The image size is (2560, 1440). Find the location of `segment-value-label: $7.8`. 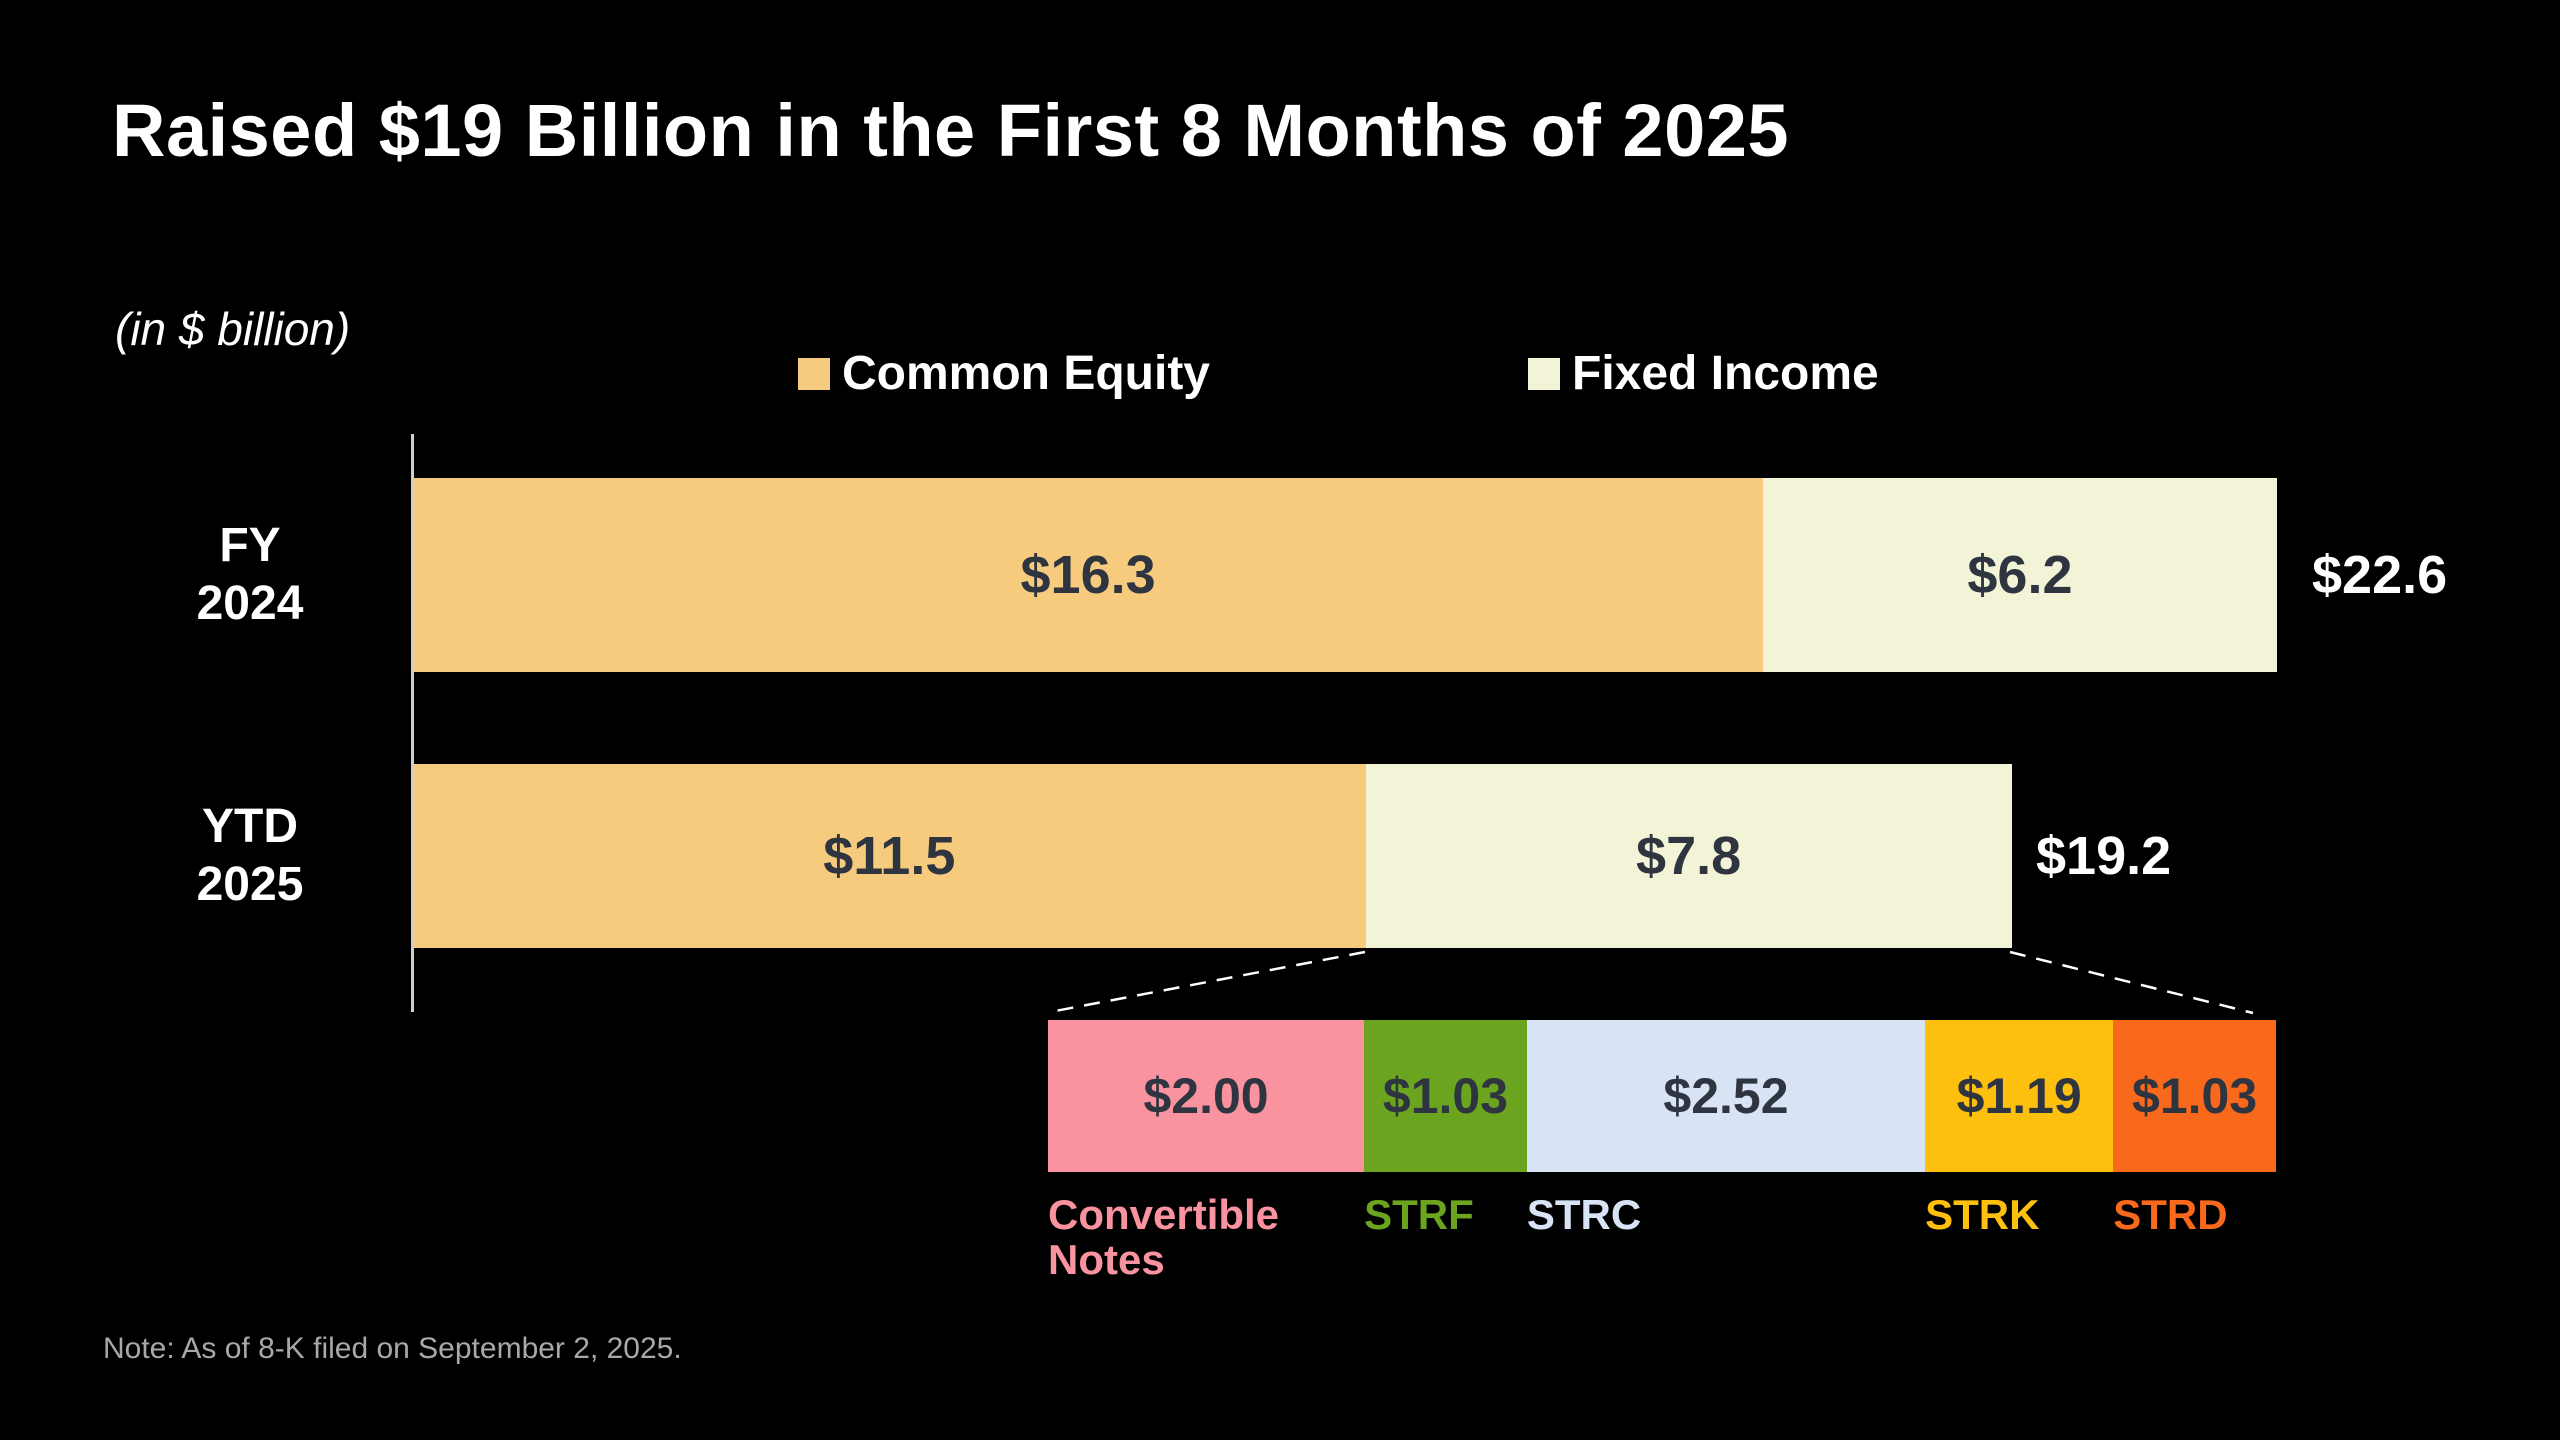

segment-value-label: $7.8 is located at coordinates (1689, 856).